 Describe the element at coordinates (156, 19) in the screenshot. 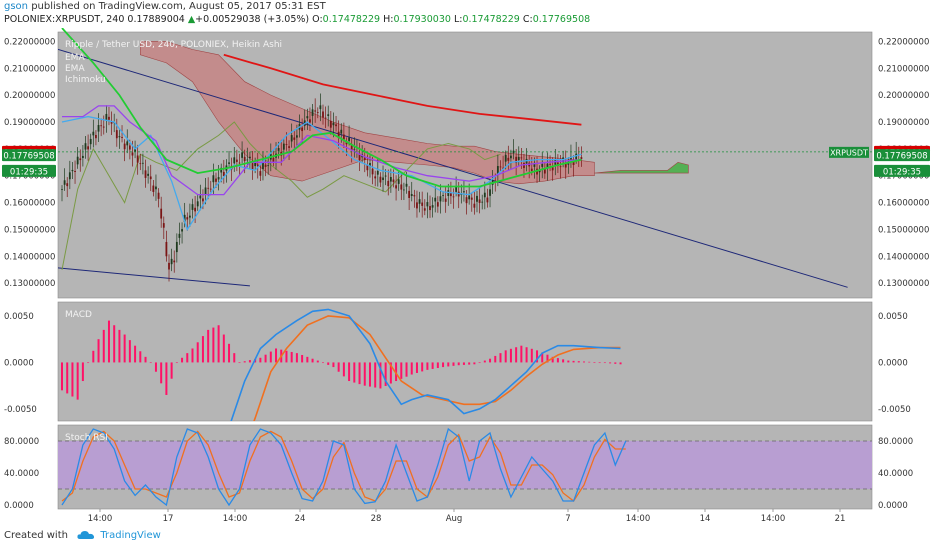

I see `last-price: 0.17889004` at that location.